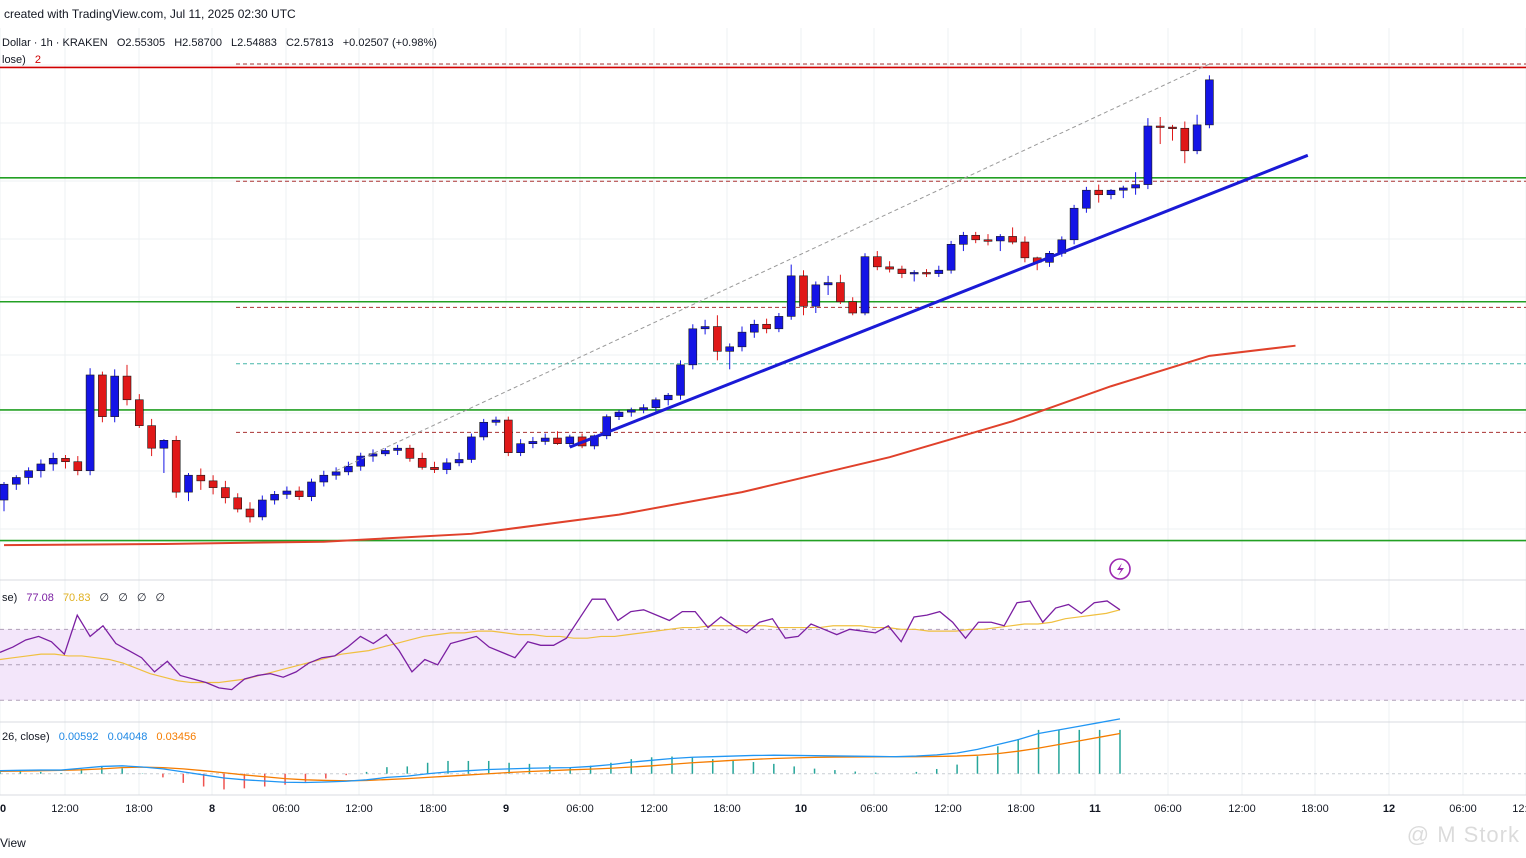 This screenshot has width=1526, height=858. I want to click on ma-legend: lose) 2, so click(21, 60).